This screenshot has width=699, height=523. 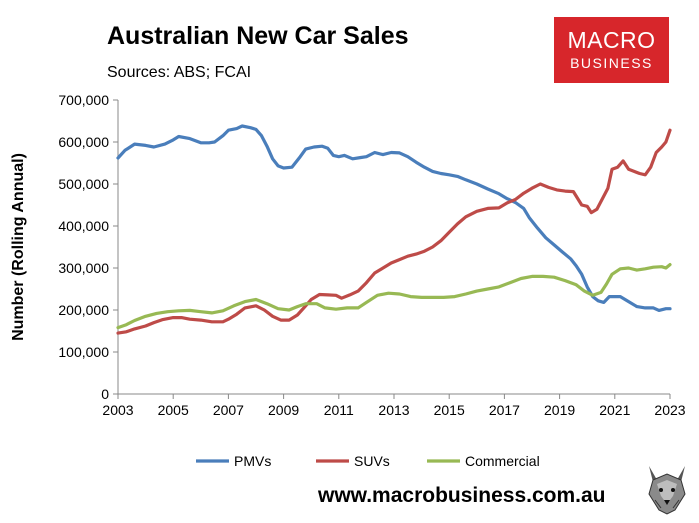 I want to click on x-tick-label: 2021, so click(x=614, y=410).